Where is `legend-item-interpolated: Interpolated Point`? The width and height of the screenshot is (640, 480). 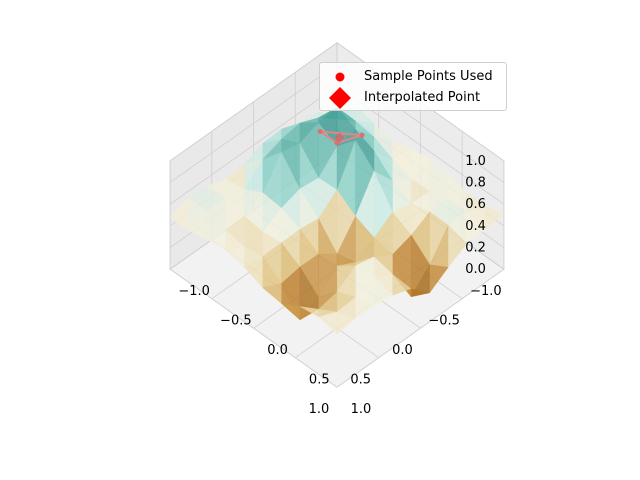
legend-item-interpolated: Interpolated Point is located at coordinates (413, 98).